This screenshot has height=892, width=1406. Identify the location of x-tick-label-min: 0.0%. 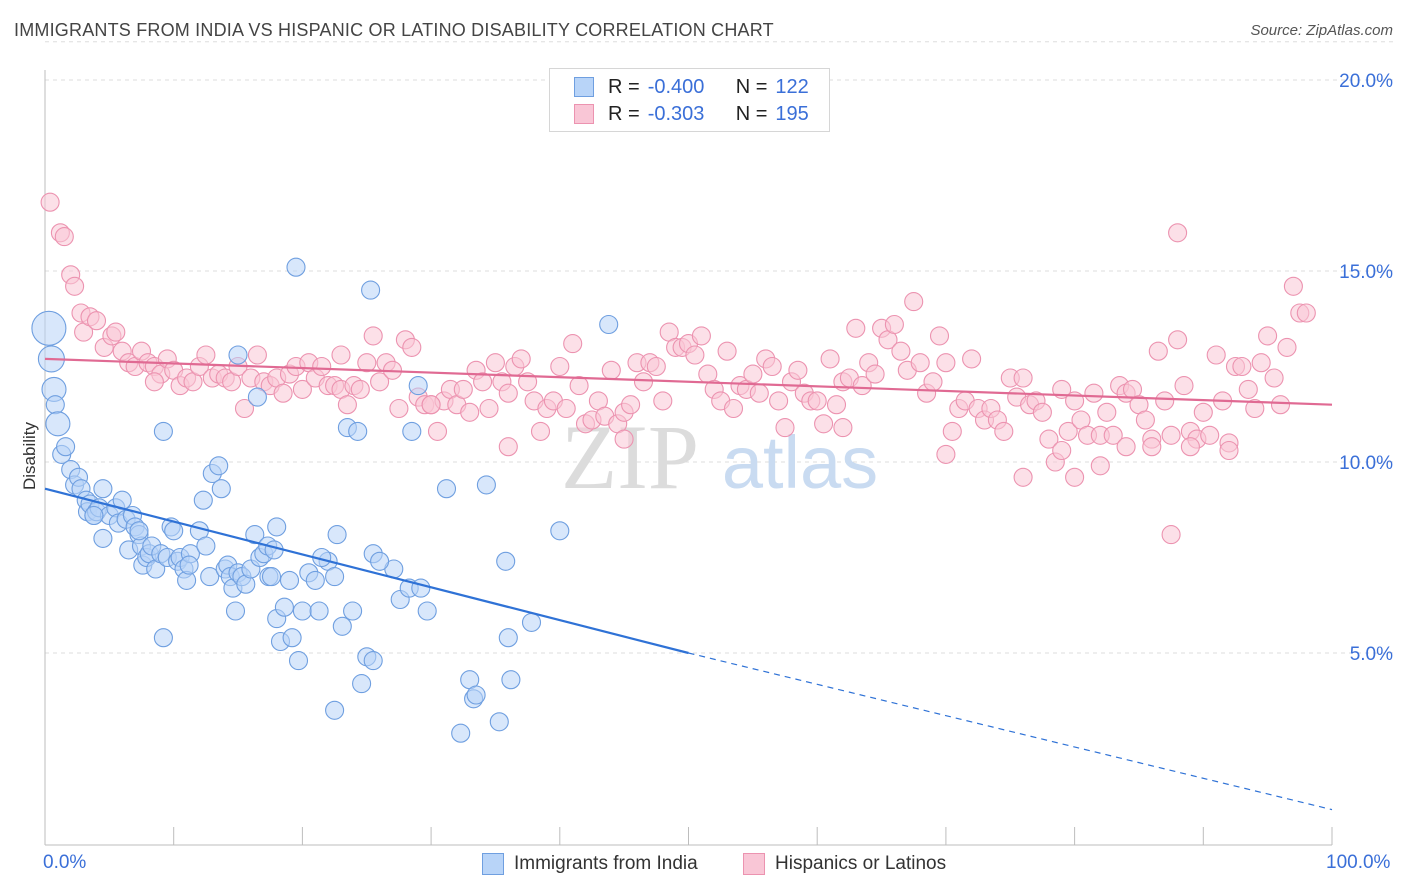
(65, 862).